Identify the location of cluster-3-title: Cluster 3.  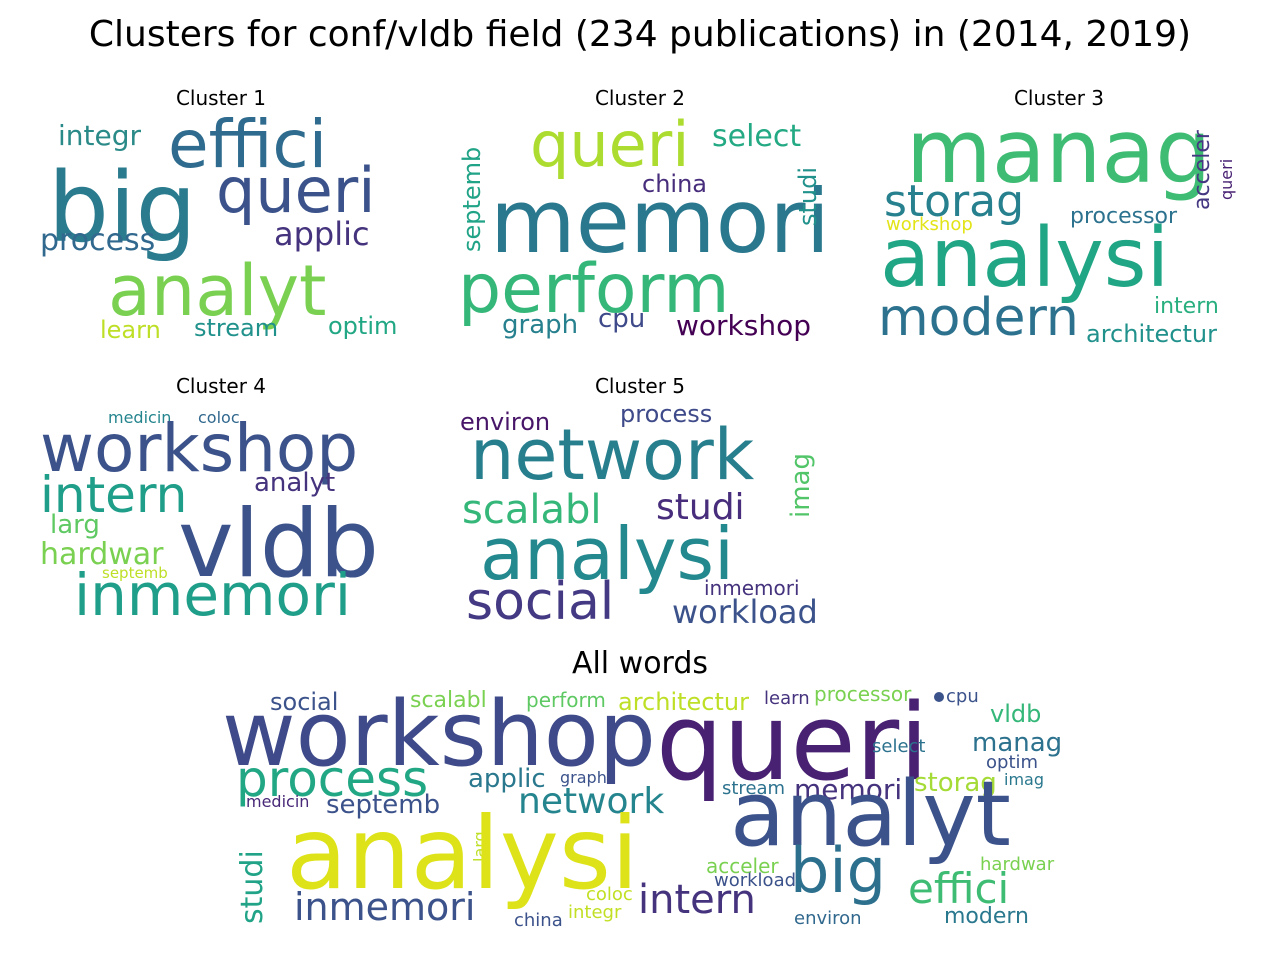
(1059, 98).